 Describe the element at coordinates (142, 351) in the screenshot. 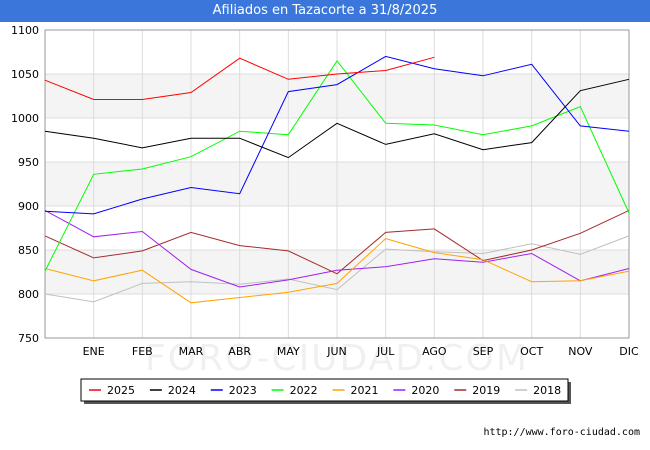

I see `x-tick-label: FEB` at that location.